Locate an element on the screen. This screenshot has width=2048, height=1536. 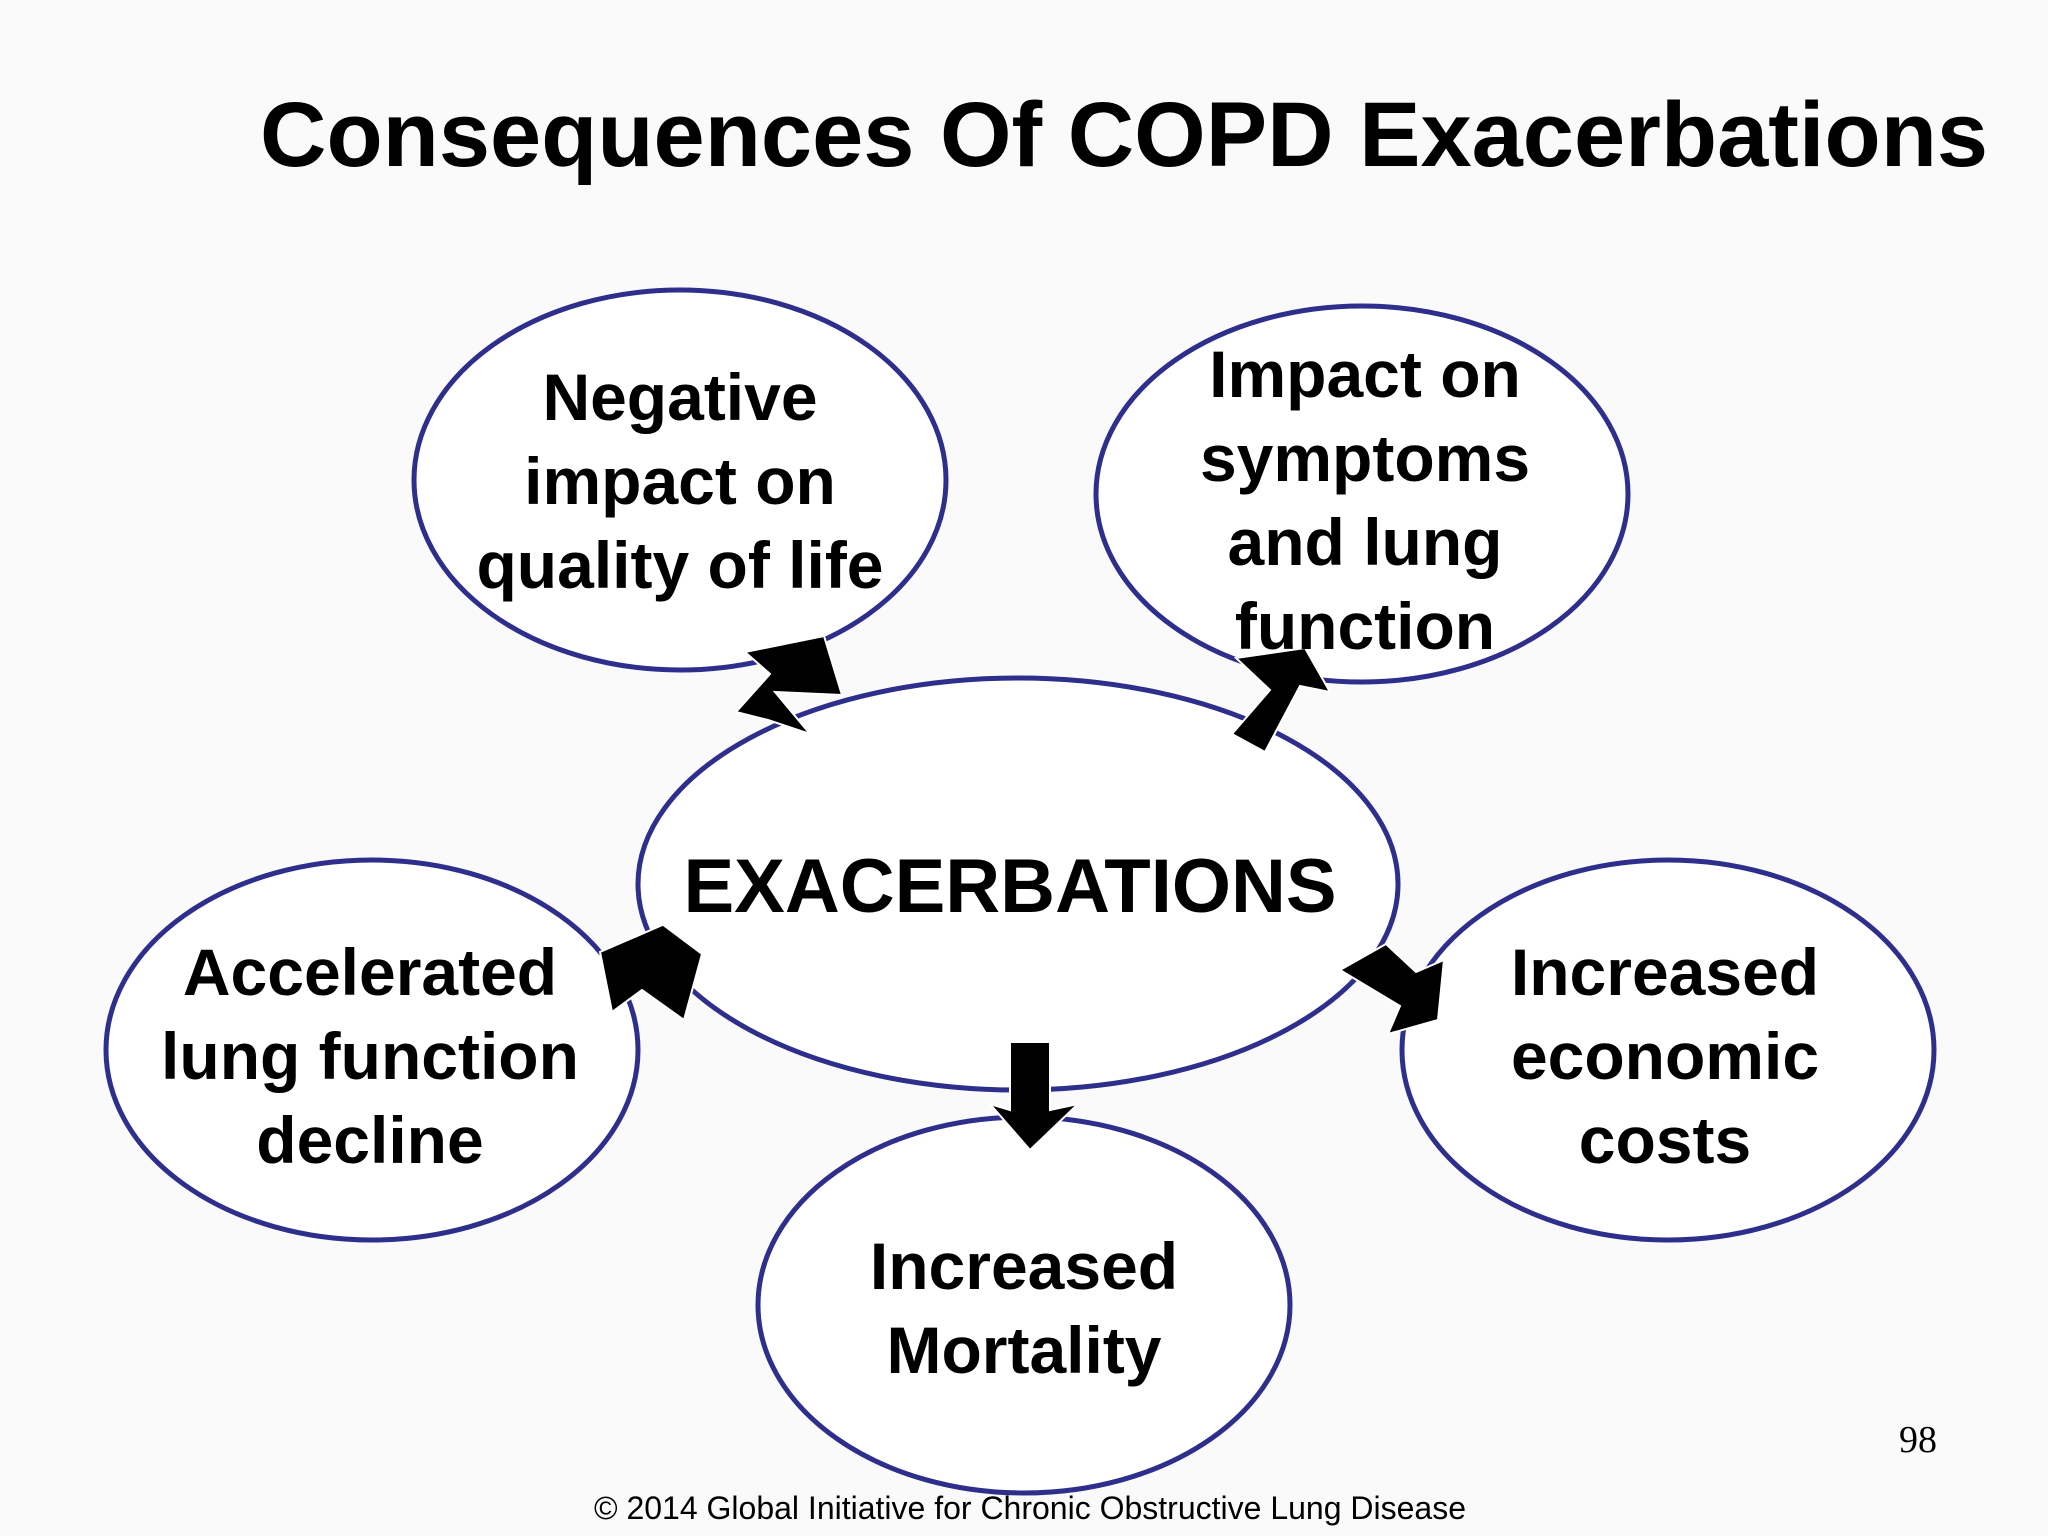
node-mortality: Increased Mortality is located at coordinates (1024, 1308).